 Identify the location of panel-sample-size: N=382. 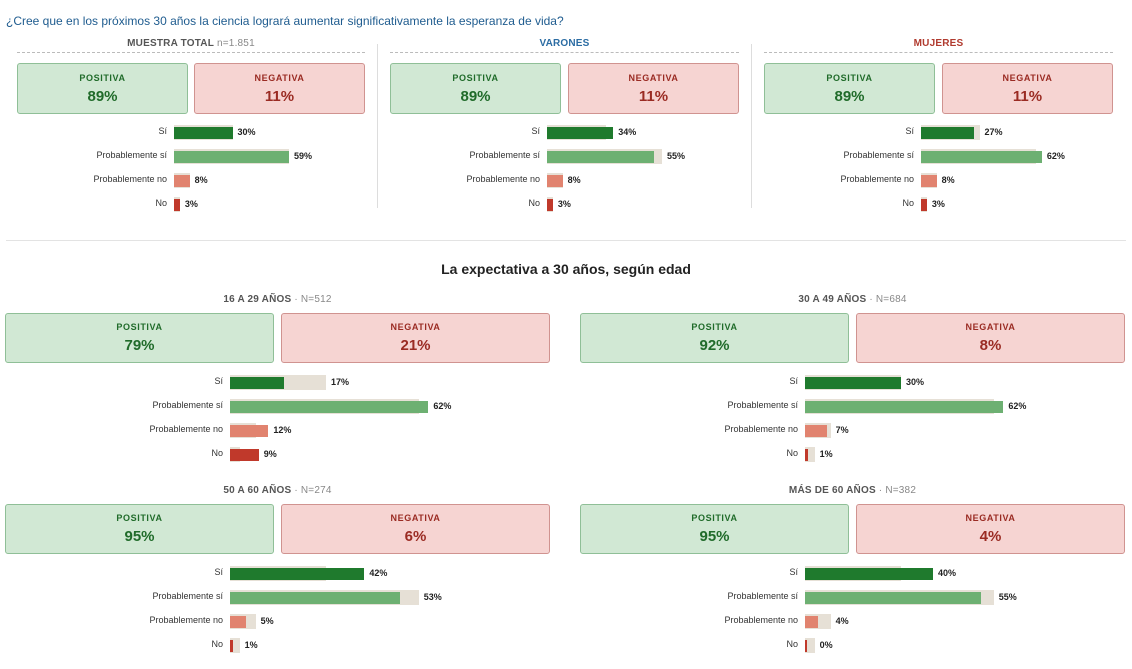
(901, 490).